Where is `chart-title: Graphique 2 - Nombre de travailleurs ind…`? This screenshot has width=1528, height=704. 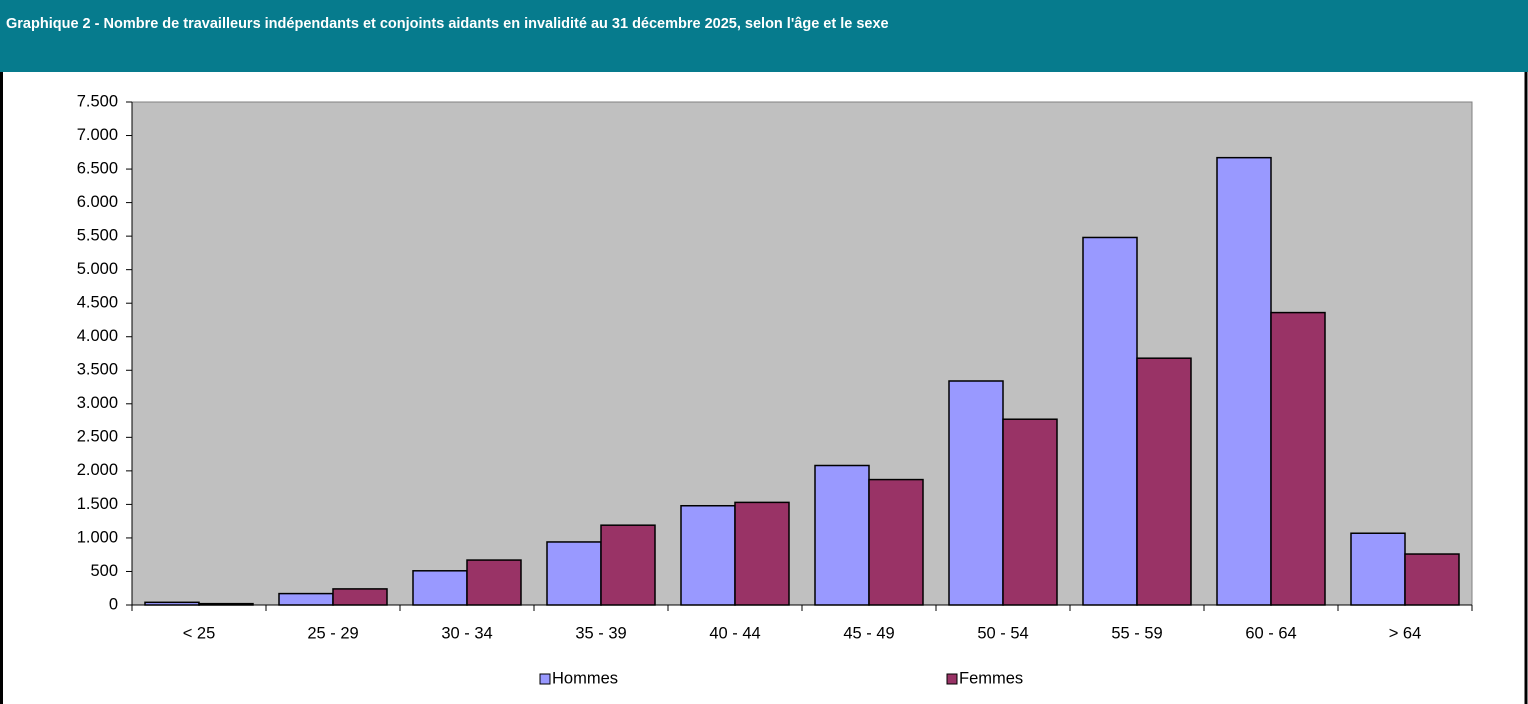
chart-title: Graphique 2 - Nombre de travailleurs ind… is located at coordinates (447, 24).